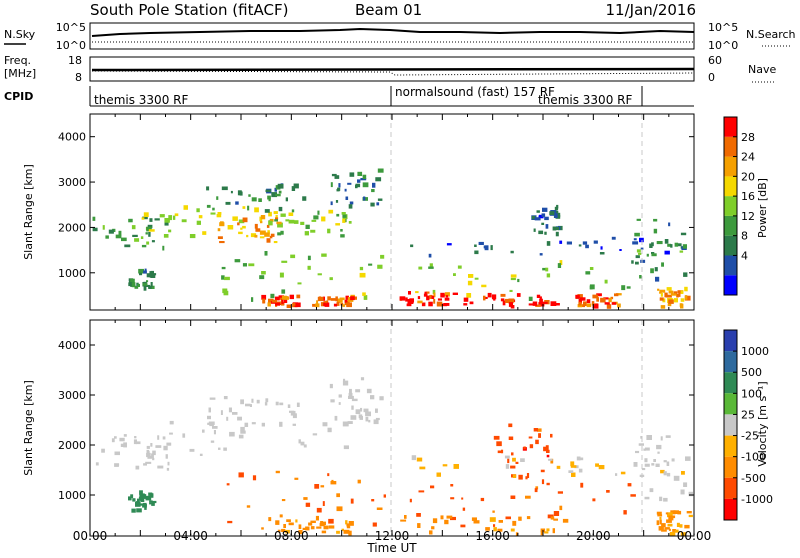 Image resolution: width=800 pixels, height=558 pixels. What do you see at coordinates (190, 536) in the screenshot?
I see `x-tick-label: 04:00` at bounding box center [190, 536].